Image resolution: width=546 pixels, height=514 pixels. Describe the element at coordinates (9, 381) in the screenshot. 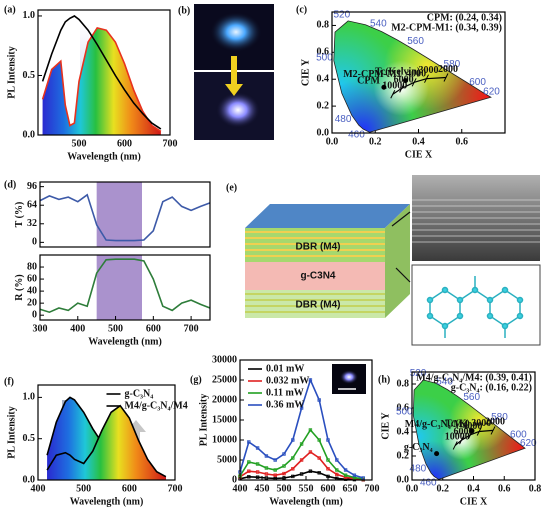

I see `panel-label: (f)` at that location.